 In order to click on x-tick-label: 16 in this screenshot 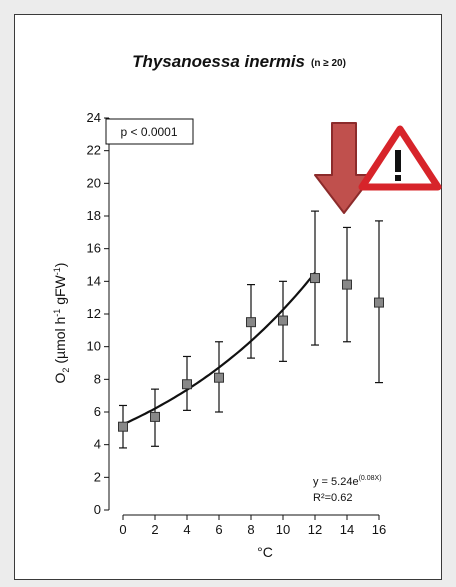, I will do `click(379, 529)`.